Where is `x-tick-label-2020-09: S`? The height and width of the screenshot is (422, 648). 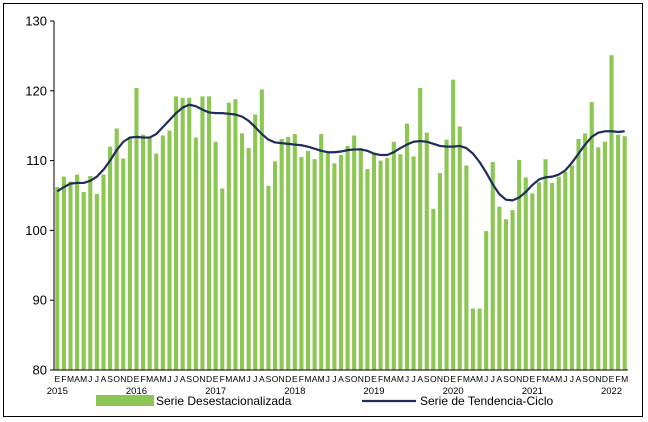
x-tick-label-2020-09: S is located at coordinates (506, 379).